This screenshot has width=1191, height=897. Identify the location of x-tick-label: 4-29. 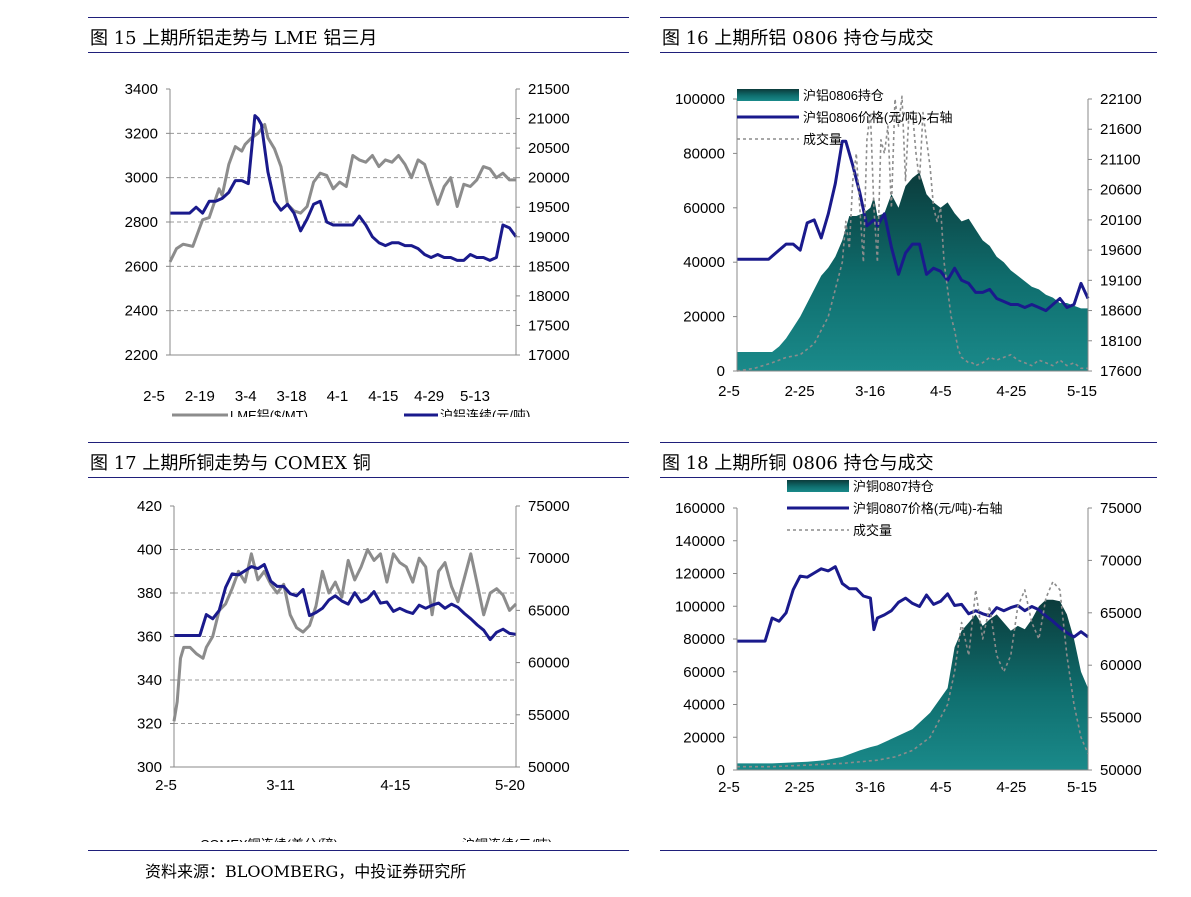
(429, 396).